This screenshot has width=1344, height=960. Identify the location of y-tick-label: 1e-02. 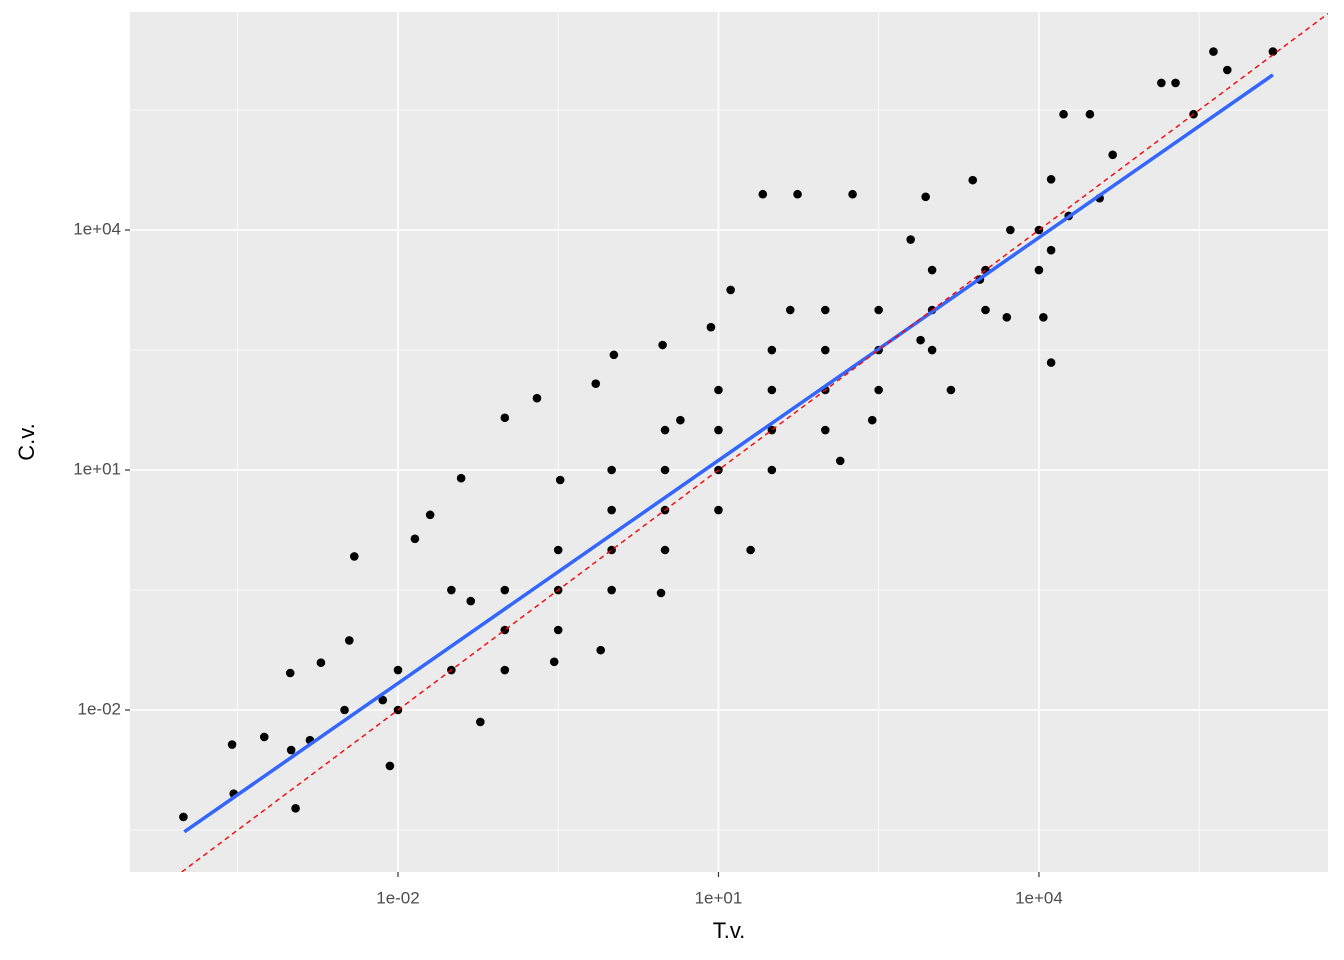
(99, 708).